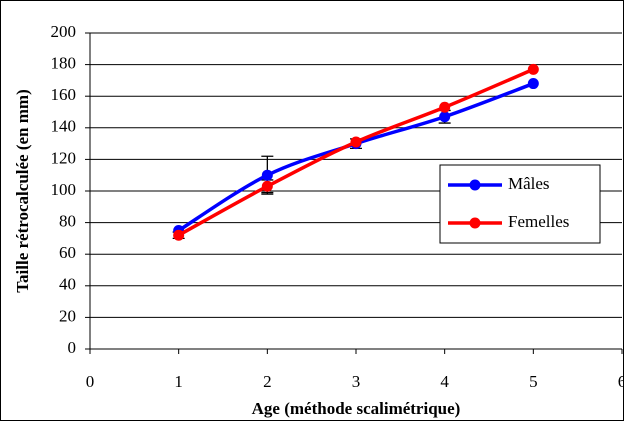  What do you see at coordinates (538, 221) in the screenshot?
I see `legend-label: Femelles` at bounding box center [538, 221].